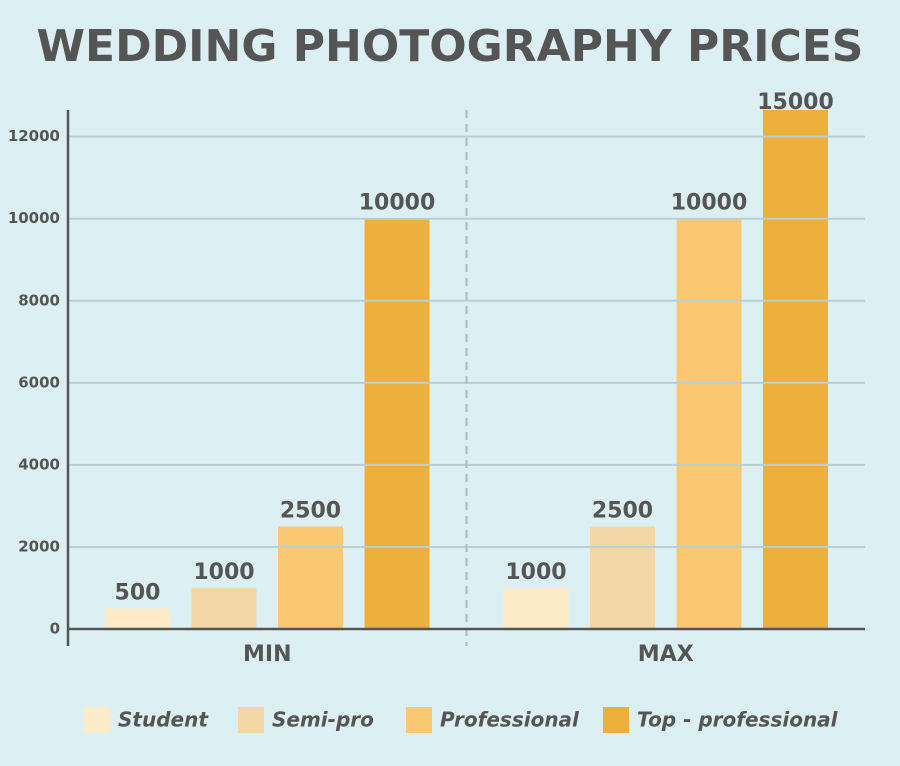 This screenshot has height=766, width=900. I want to click on legend-label: Top - professional, so click(738, 720).